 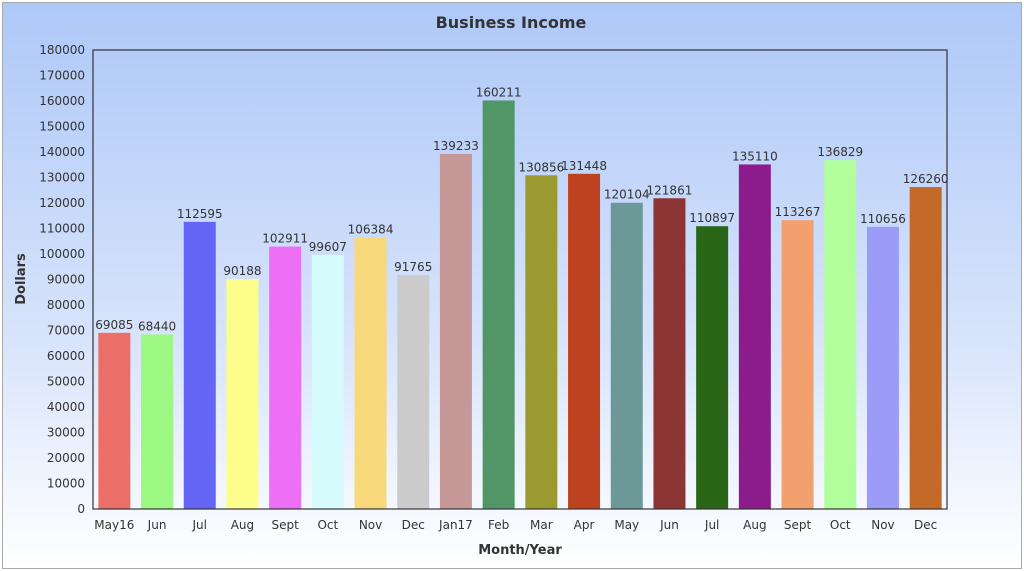 I want to click on y-tick-label: 180000, so click(x=62, y=50).